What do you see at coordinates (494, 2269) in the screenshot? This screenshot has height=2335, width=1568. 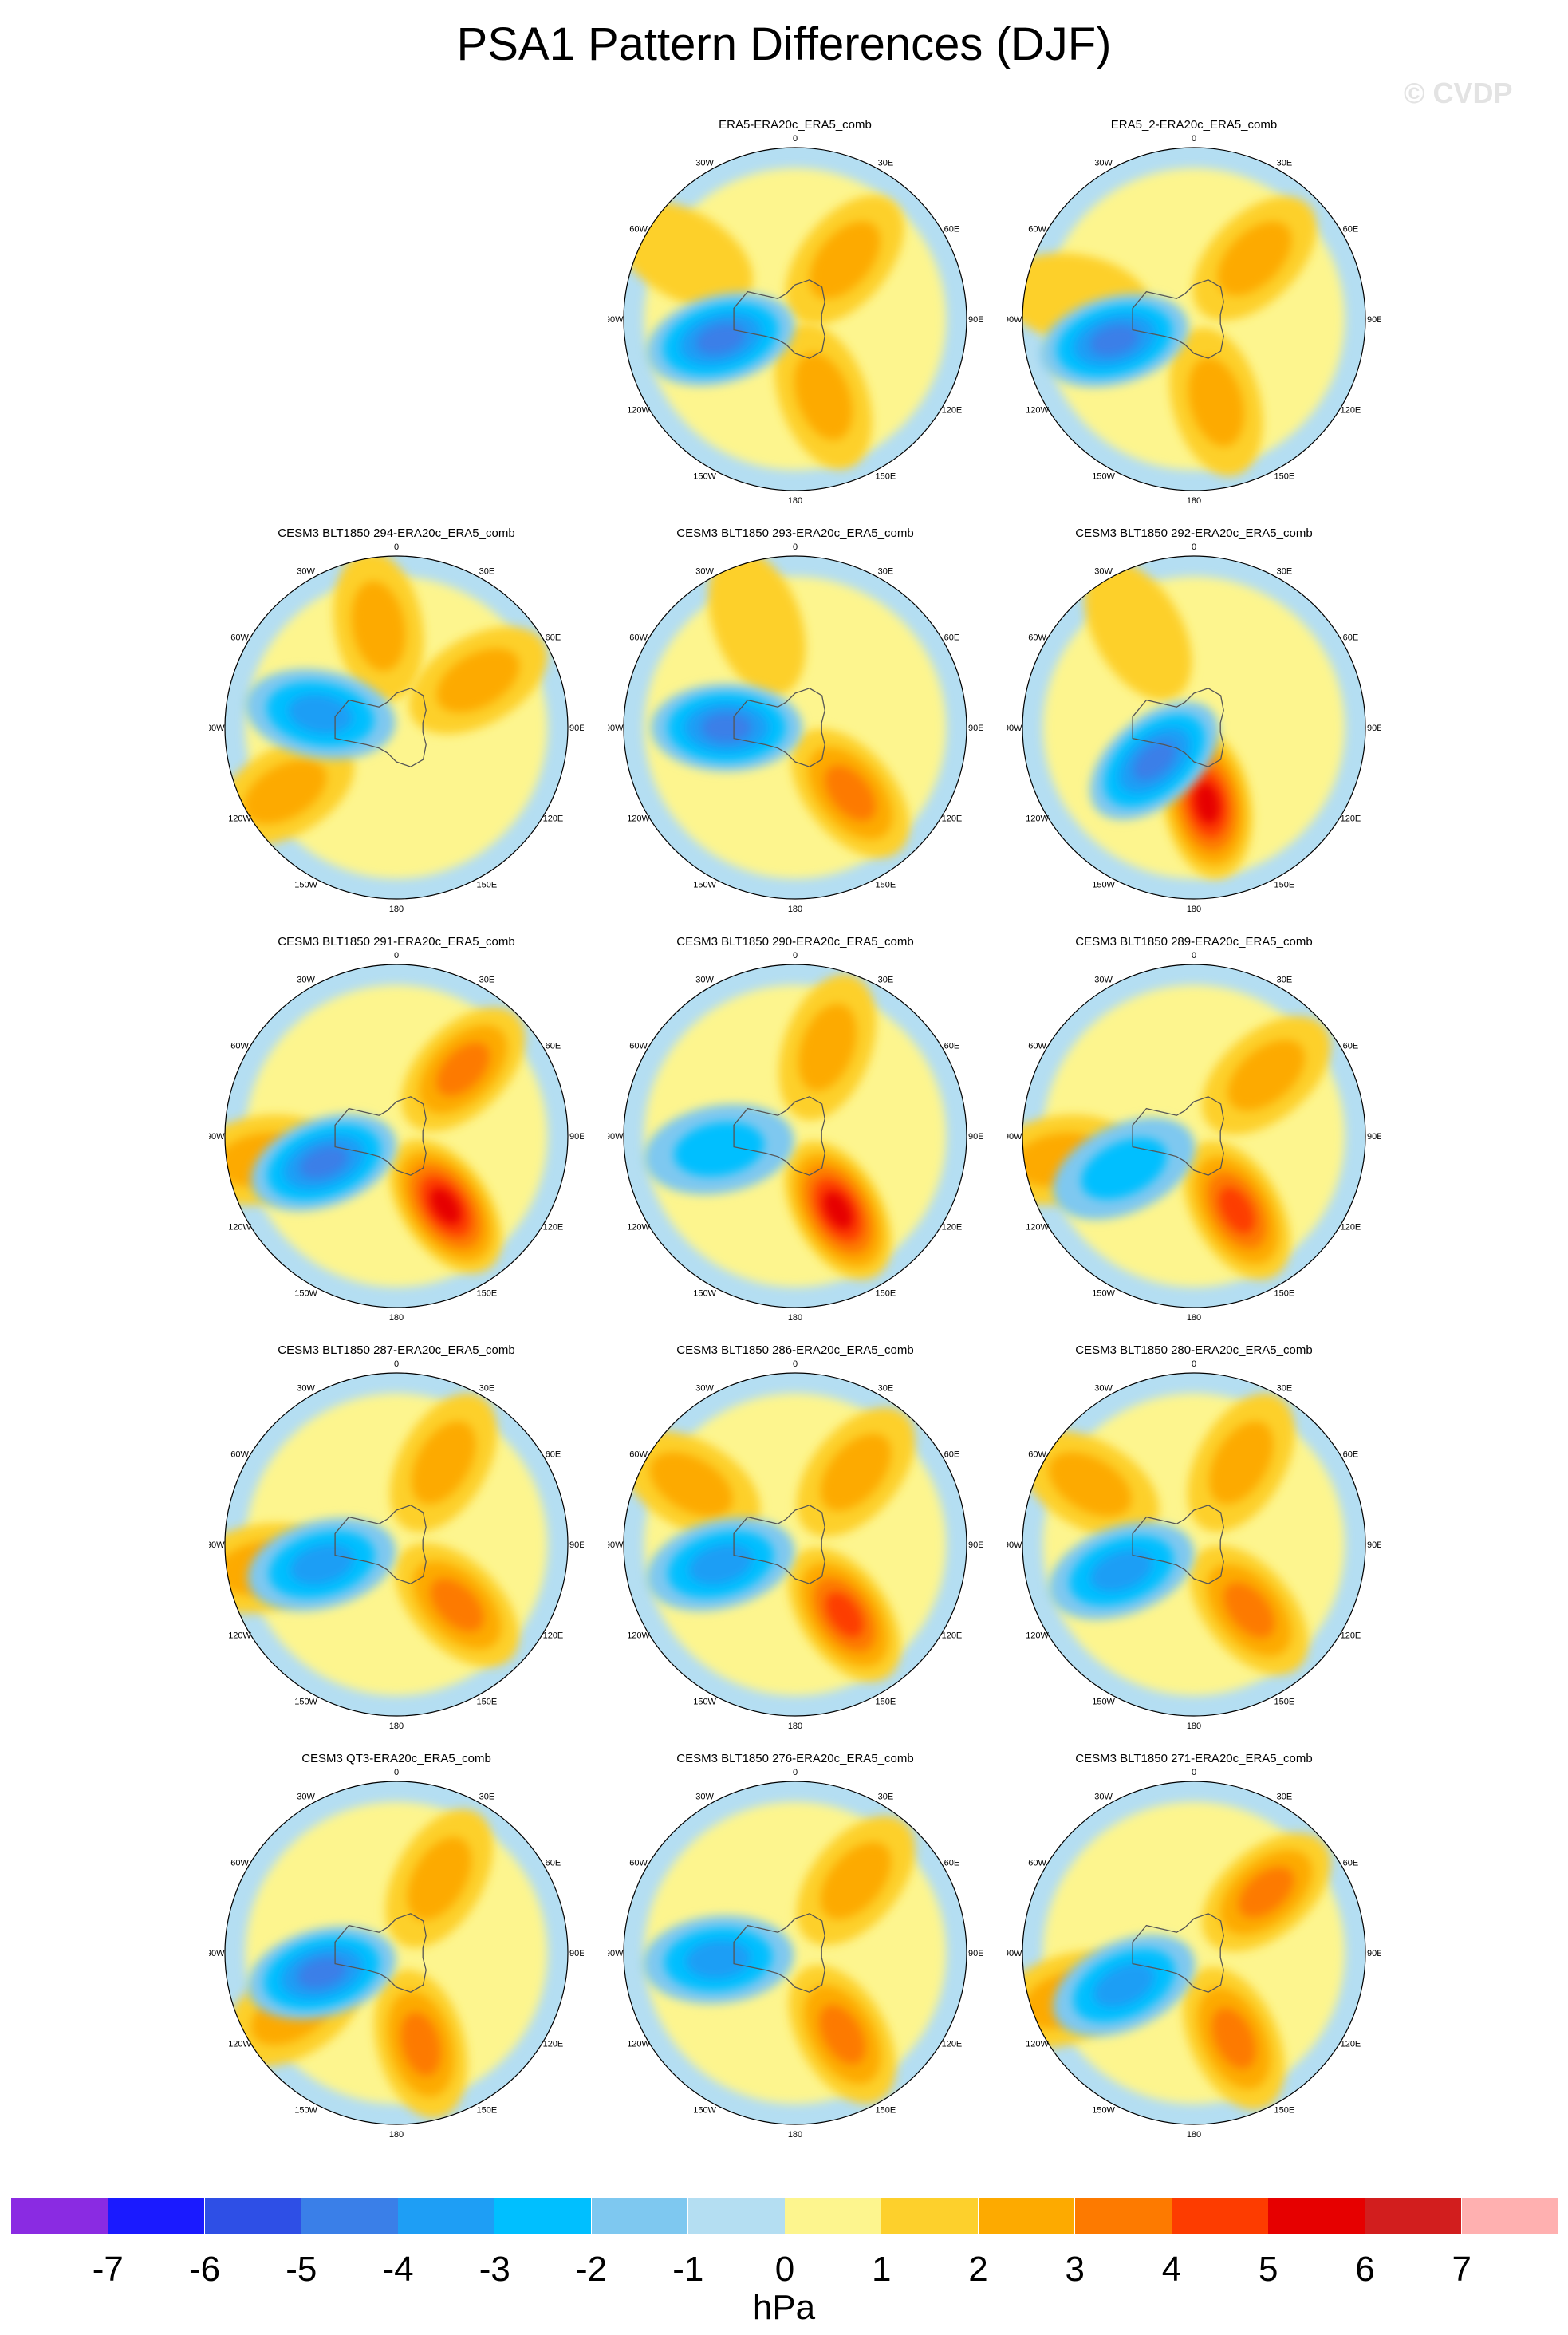 I see `colorbar-tick-label: -3` at bounding box center [494, 2269].